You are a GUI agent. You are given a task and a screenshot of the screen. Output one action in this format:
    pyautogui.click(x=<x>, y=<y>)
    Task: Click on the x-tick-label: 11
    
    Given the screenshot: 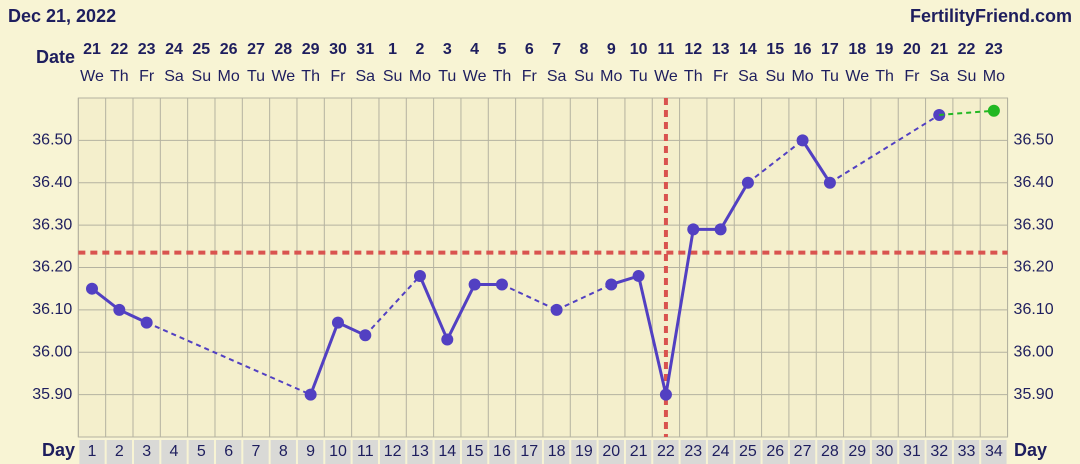 What is the action you would take?
    pyautogui.click(x=365, y=451)
    